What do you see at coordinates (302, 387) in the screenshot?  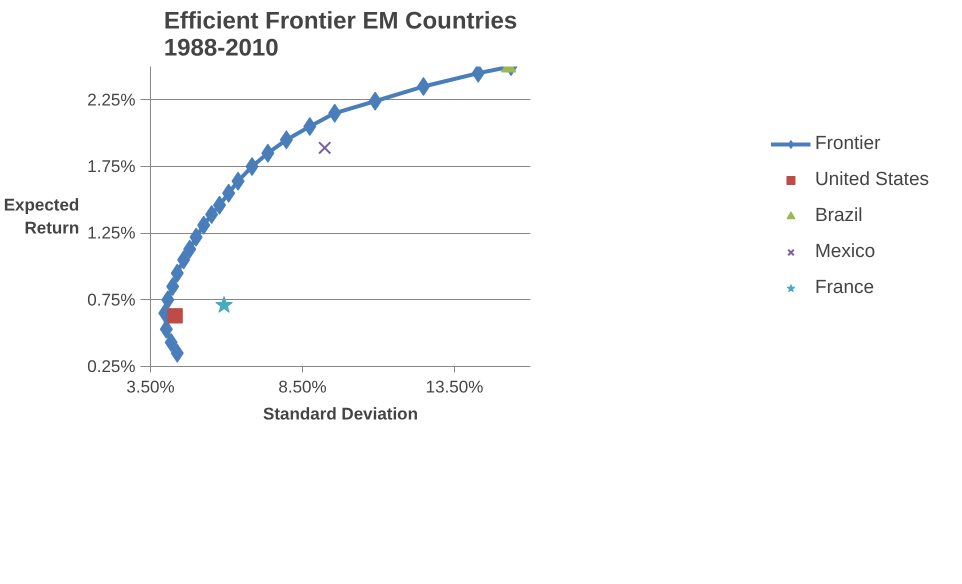 I see `x-tick-label: 8.50%` at bounding box center [302, 387].